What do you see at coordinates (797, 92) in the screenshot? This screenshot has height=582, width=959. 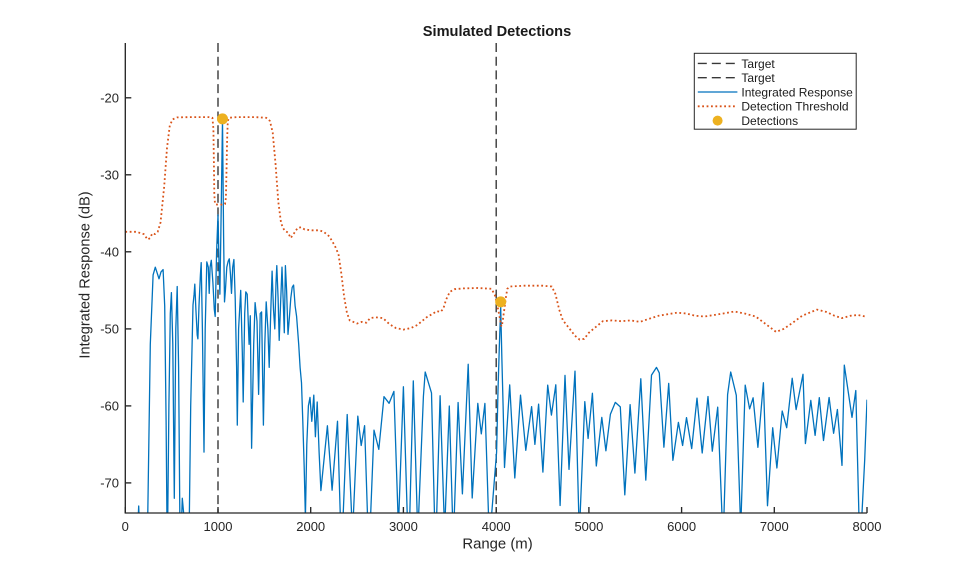 I see `svg-text: Integrated Response` at bounding box center [797, 92].